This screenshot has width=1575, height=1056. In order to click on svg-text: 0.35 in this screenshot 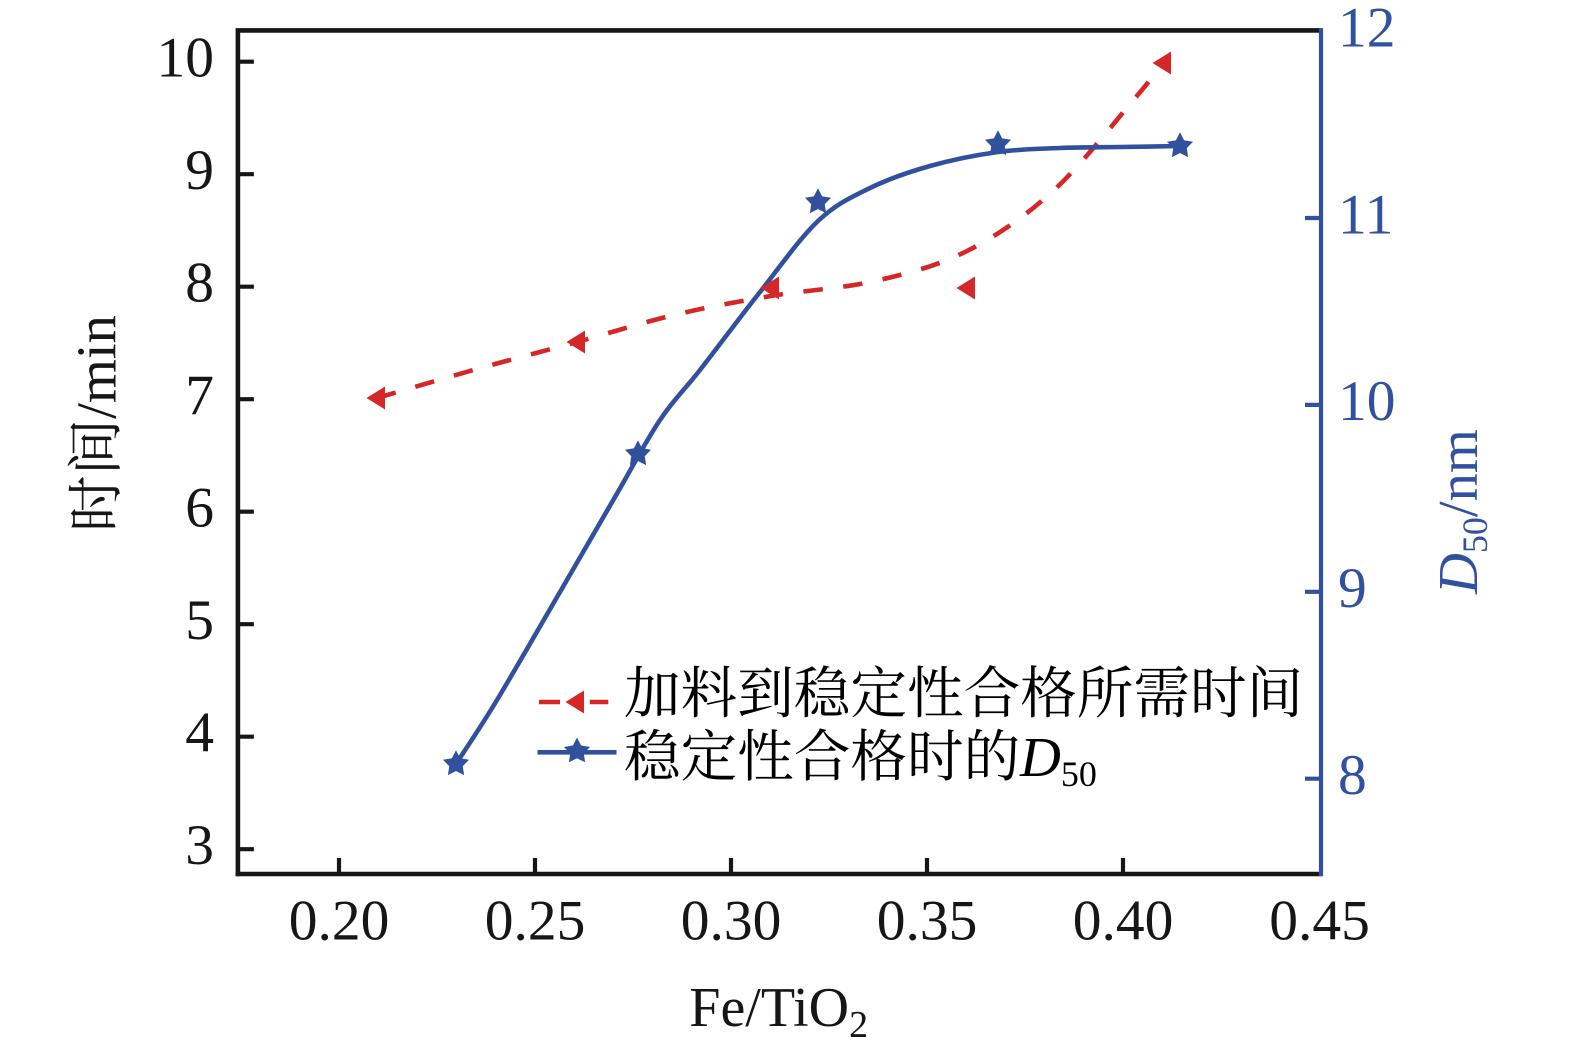, I will do `click(927, 921)`.